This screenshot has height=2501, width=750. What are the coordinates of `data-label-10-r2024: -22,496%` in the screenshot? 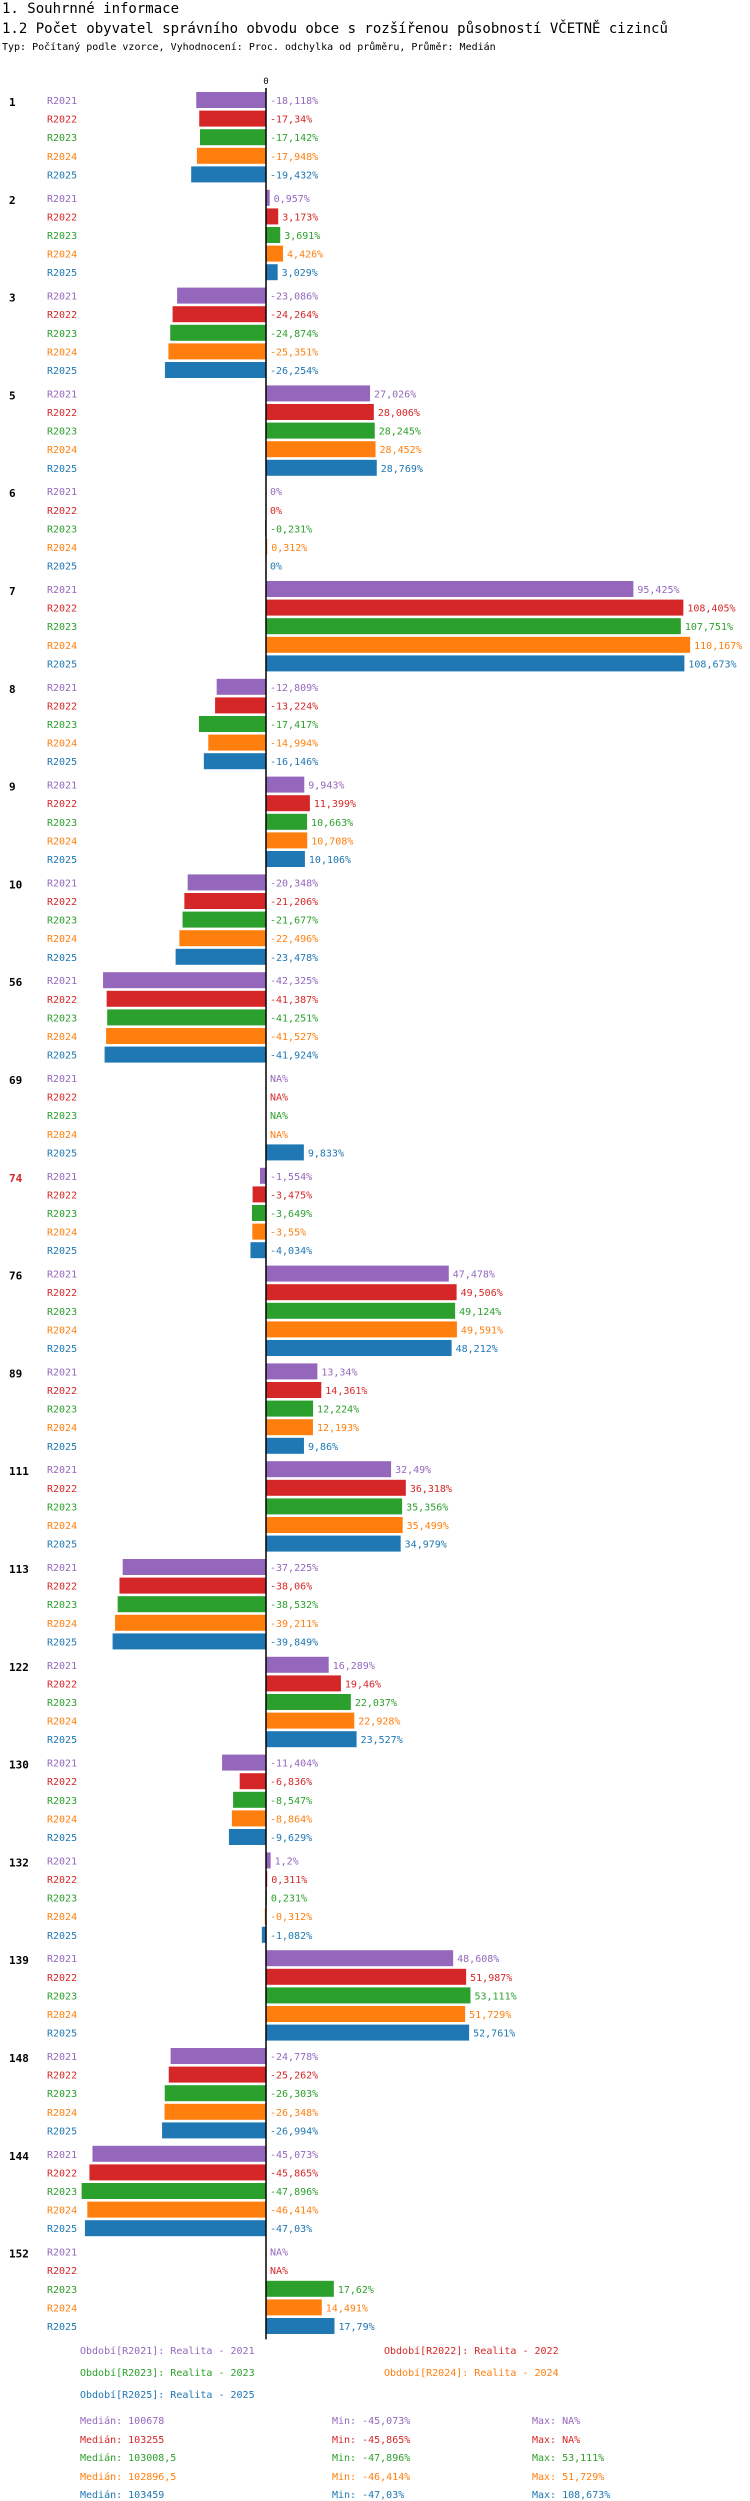 It's located at (294, 939).